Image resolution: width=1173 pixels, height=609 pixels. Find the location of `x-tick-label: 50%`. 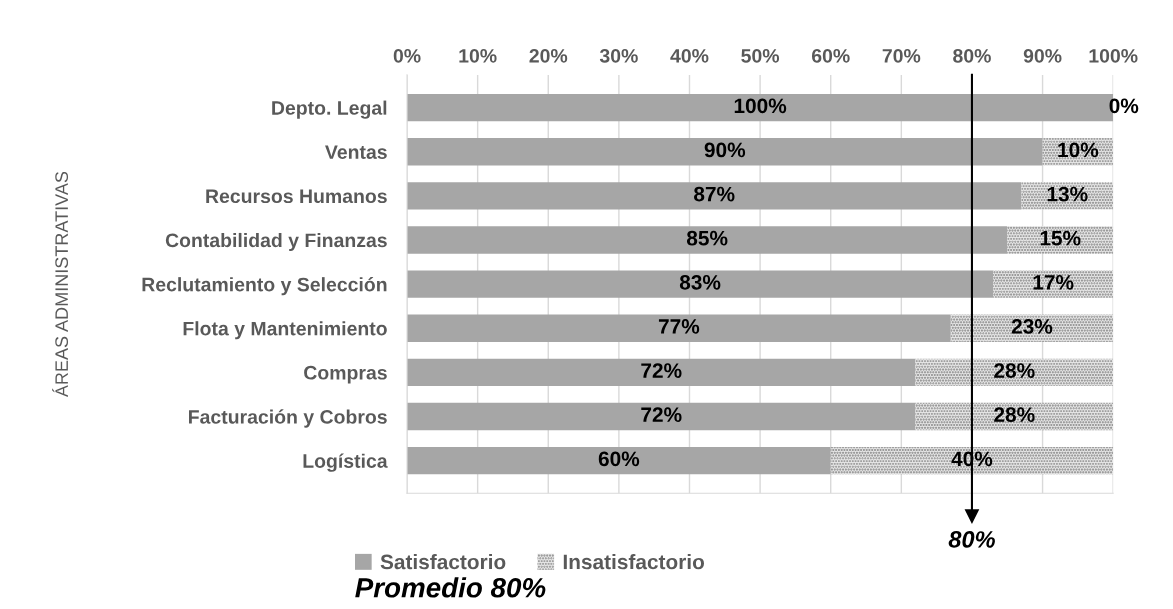

x-tick-label: 50% is located at coordinates (760, 55).